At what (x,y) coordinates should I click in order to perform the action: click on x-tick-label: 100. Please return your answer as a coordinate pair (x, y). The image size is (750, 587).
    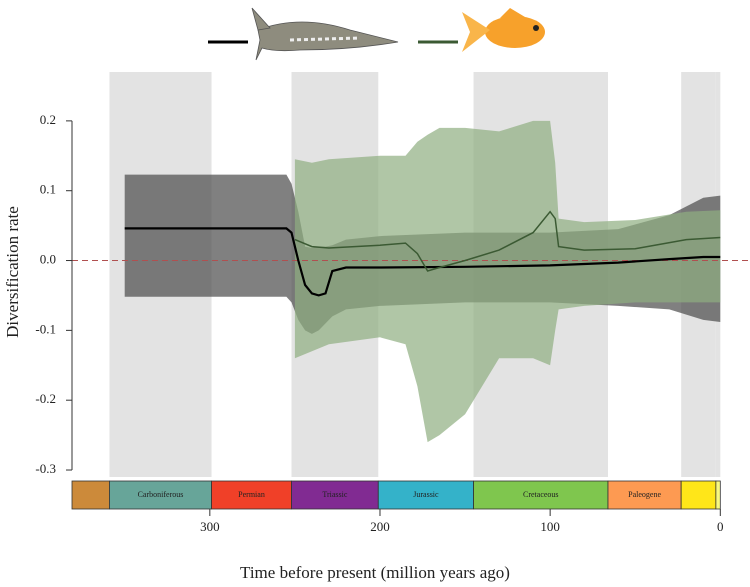
    Looking at the image, I should click on (550, 526).